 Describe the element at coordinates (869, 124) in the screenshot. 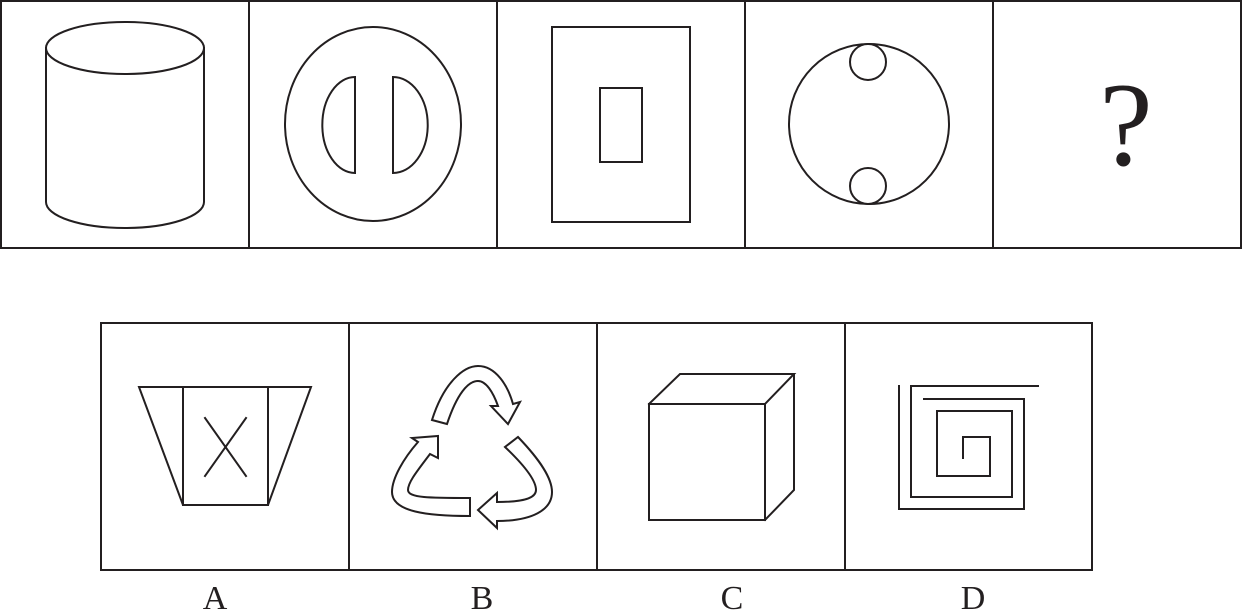

I see `question-cell-4-circles-figure` at that location.